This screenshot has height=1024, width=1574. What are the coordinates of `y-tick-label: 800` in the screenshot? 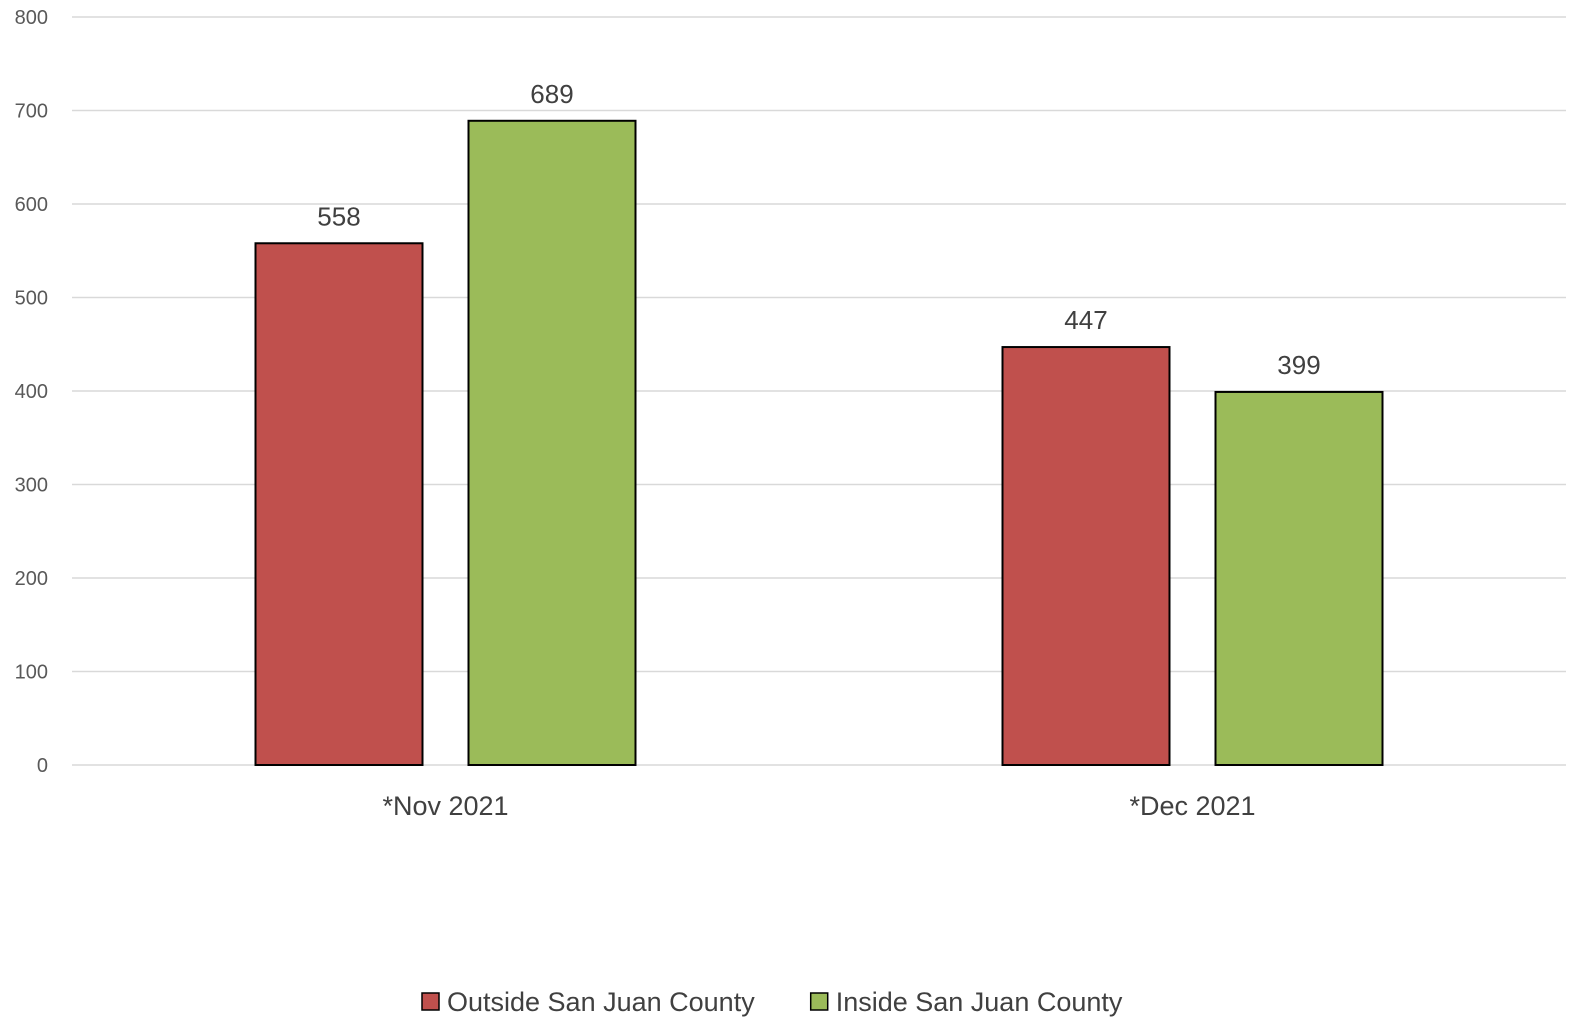 It's located at (31, 18).